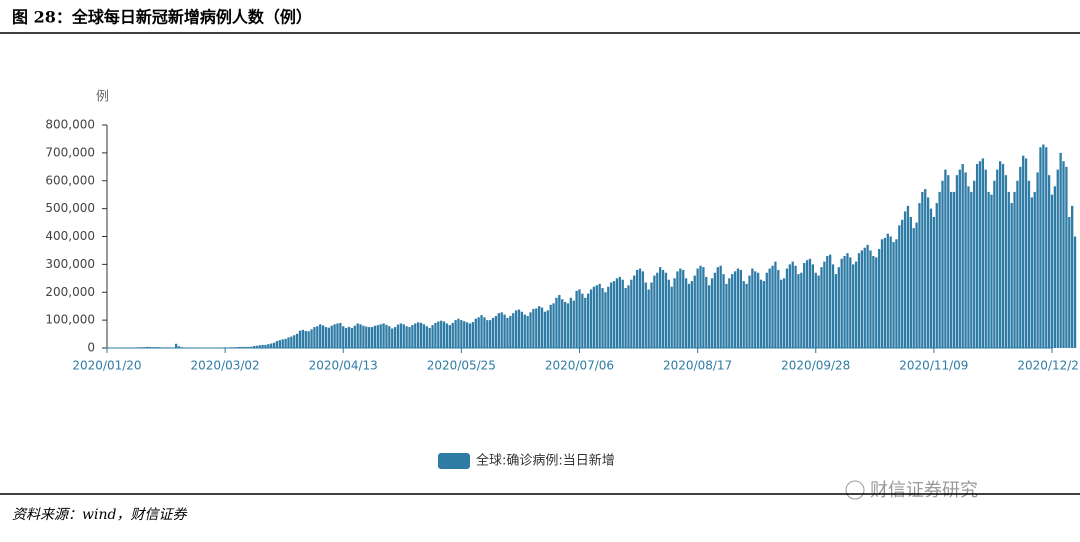 This screenshot has width=1080, height=542. I want to click on legend-swatch, so click(454, 461).